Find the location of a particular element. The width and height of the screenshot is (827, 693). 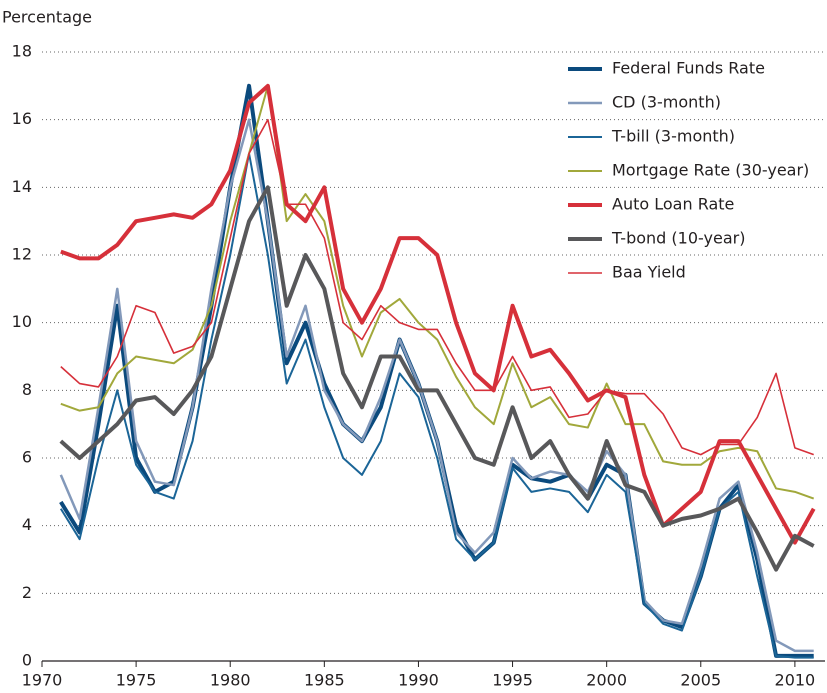

legend-label: Baa Yield is located at coordinates (649, 272).